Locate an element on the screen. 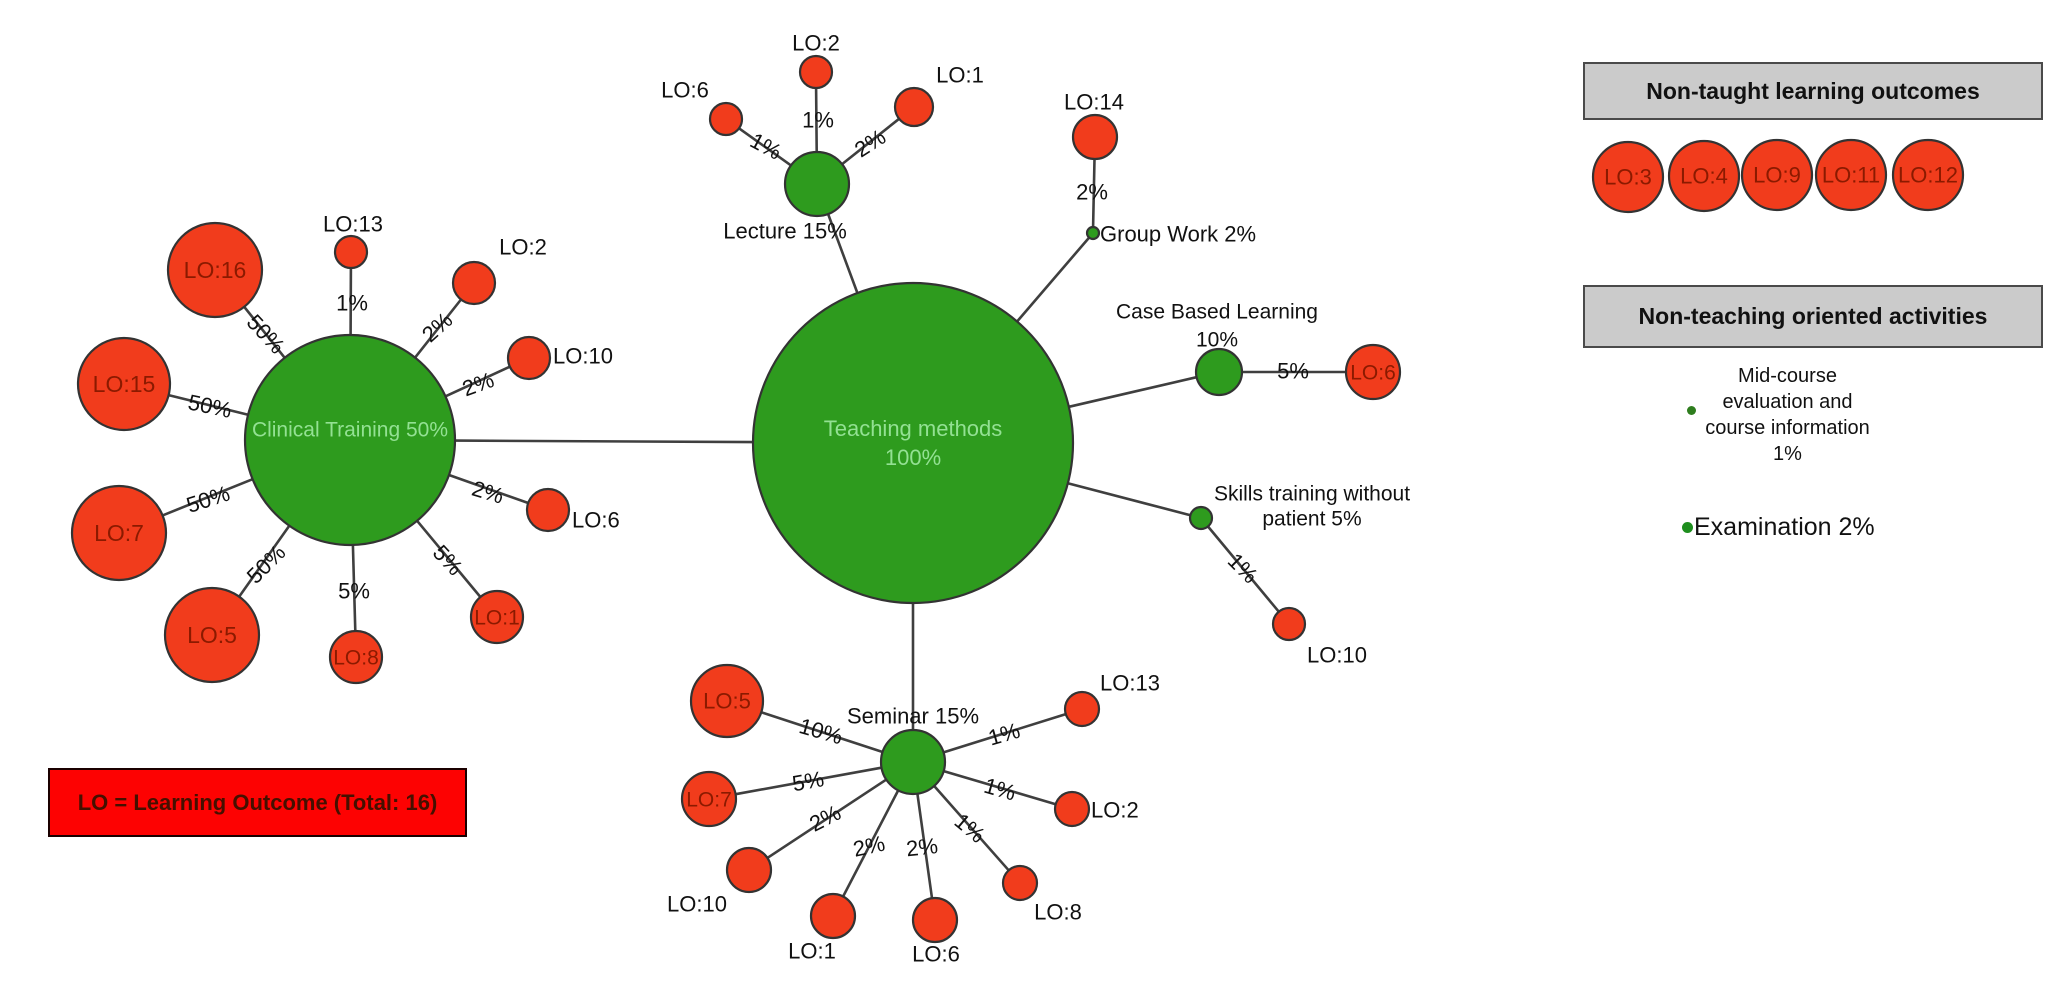 The width and height of the screenshot is (2059, 1001). edge-label-lecture-lec-lo2: 1% is located at coordinates (818, 120).